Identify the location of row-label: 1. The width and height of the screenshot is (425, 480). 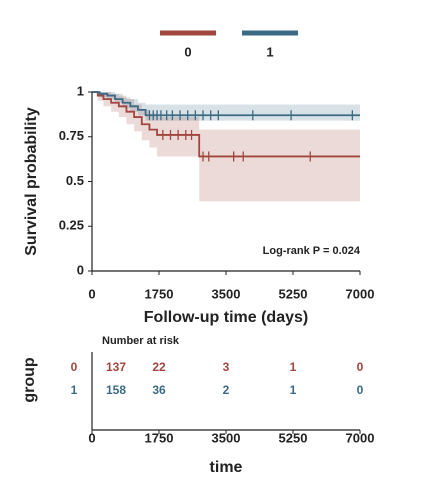
(74, 390).